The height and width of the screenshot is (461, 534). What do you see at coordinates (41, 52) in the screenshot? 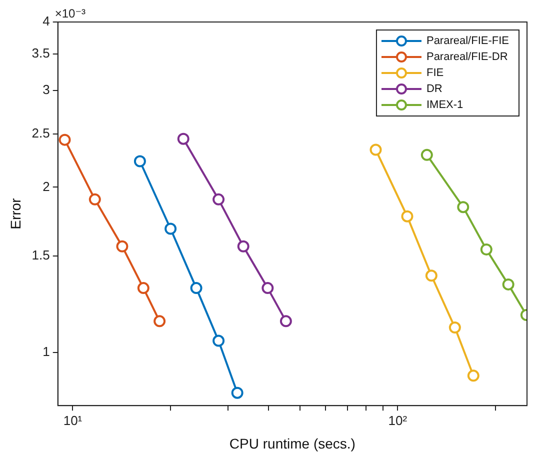
I see `y-tick-label: 3.5` at bounding box center [41, 52].